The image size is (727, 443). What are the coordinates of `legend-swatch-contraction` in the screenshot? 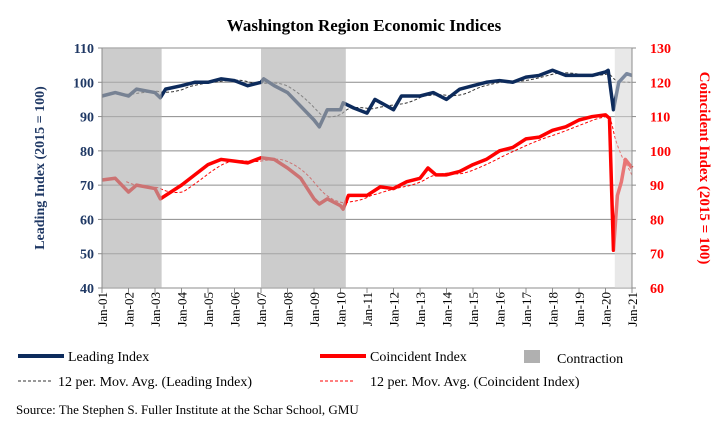 It's located at (532, 356).